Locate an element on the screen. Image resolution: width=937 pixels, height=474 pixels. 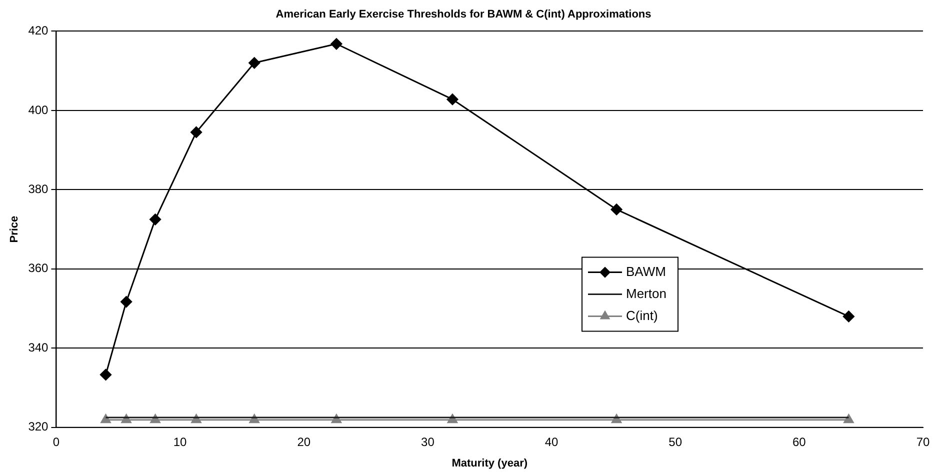
y-axis-title: Price is located at coordinates (14, 229).